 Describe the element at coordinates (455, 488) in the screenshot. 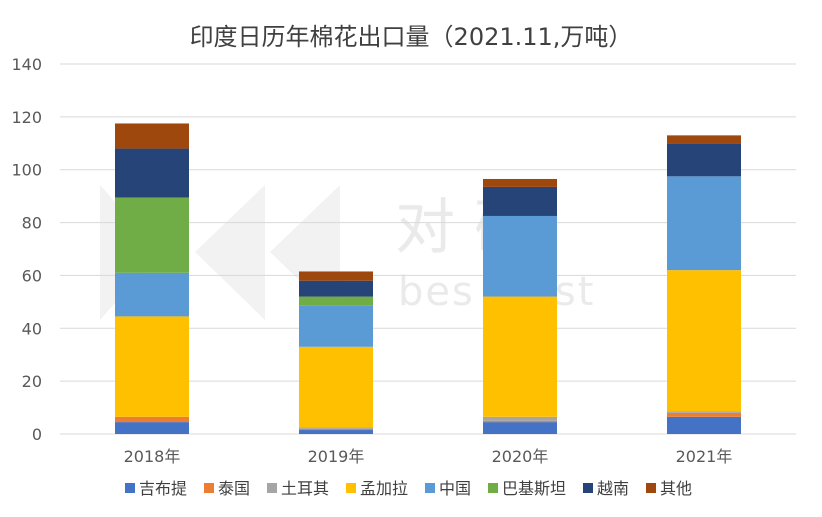

I see `legend-label: 中国` at that location.